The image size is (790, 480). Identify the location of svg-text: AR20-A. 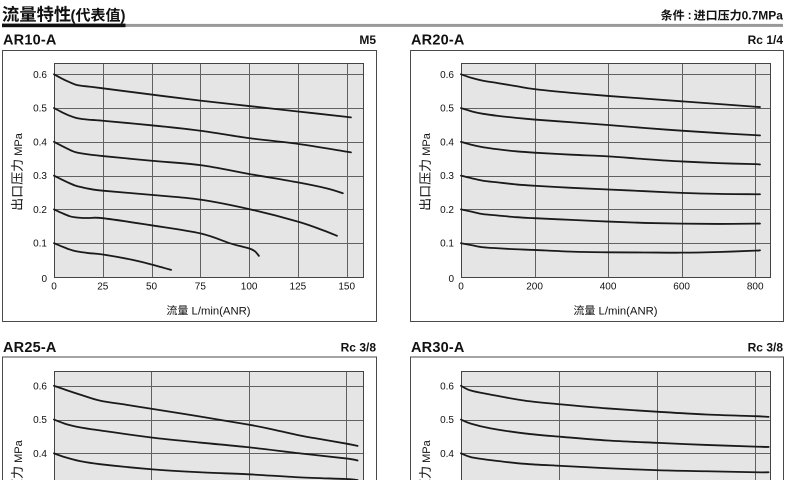
(438, 40).